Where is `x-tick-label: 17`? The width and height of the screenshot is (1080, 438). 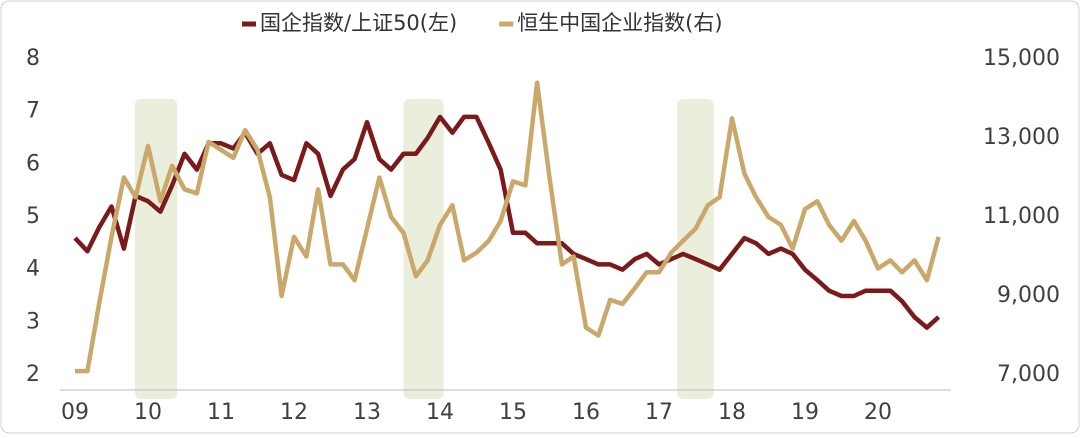 x-tick-label: 17 is located at coordinates (659, 412).